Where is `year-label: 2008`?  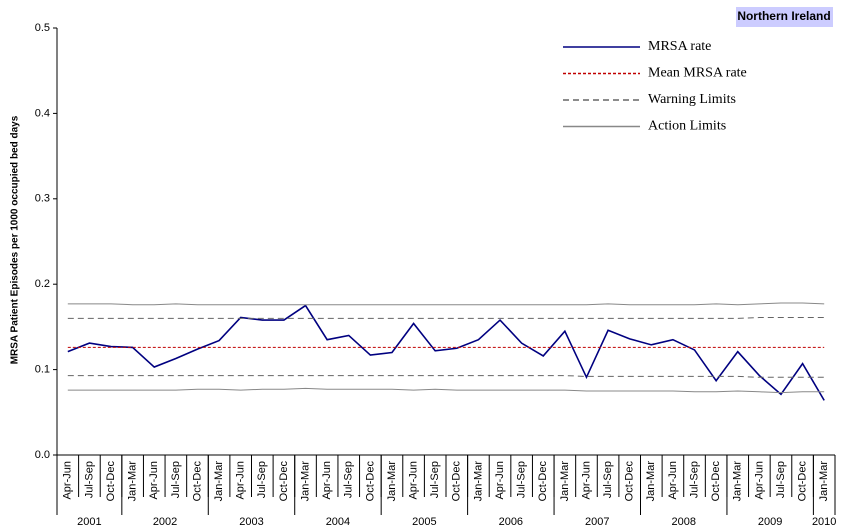 year-label: 2008 is located at coordinates (683, 522).